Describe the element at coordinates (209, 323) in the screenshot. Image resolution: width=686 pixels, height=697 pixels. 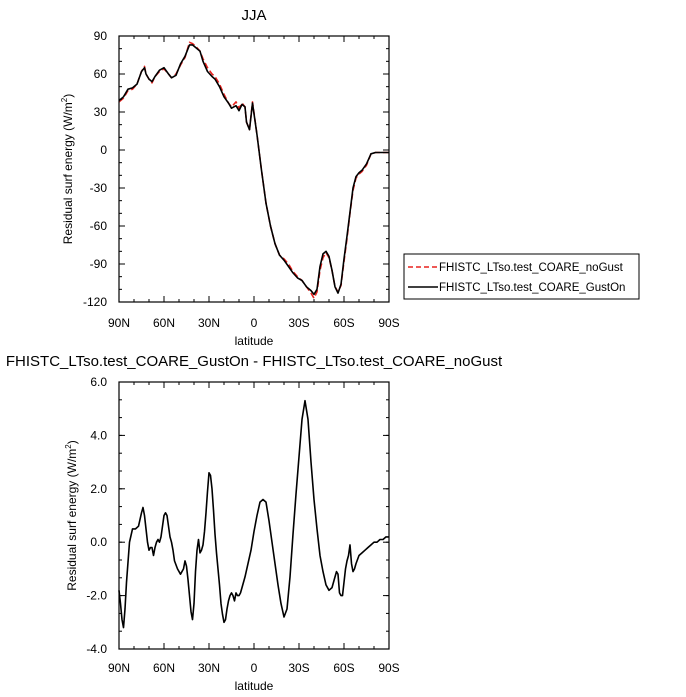
I see `top-x-tick-label: 30N` at that location.